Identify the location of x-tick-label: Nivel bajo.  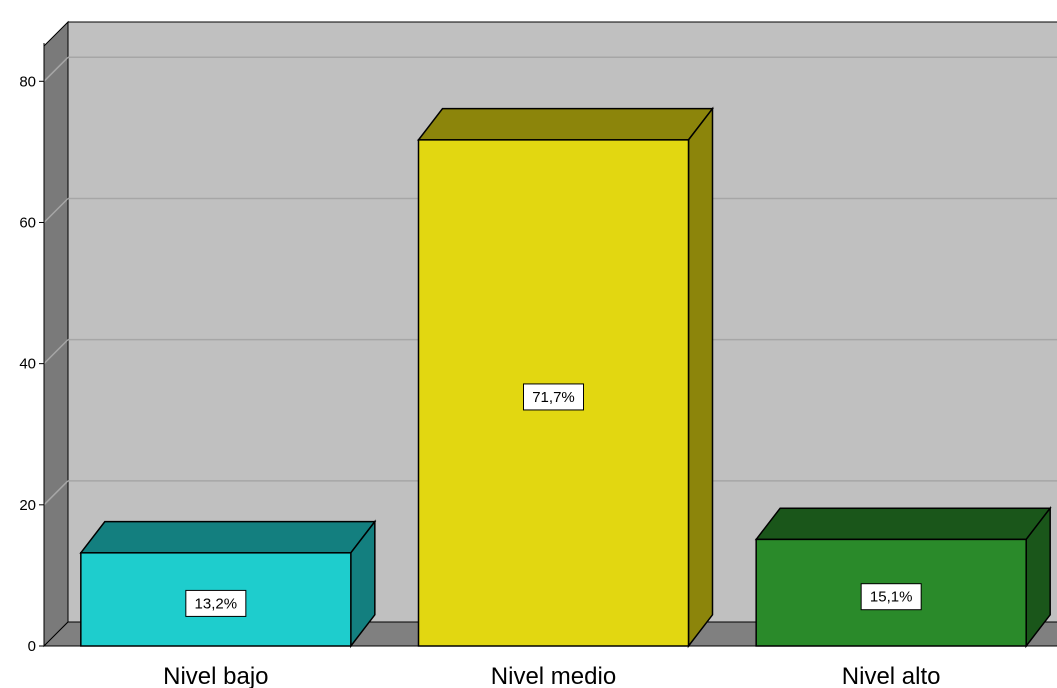
(215, 675).